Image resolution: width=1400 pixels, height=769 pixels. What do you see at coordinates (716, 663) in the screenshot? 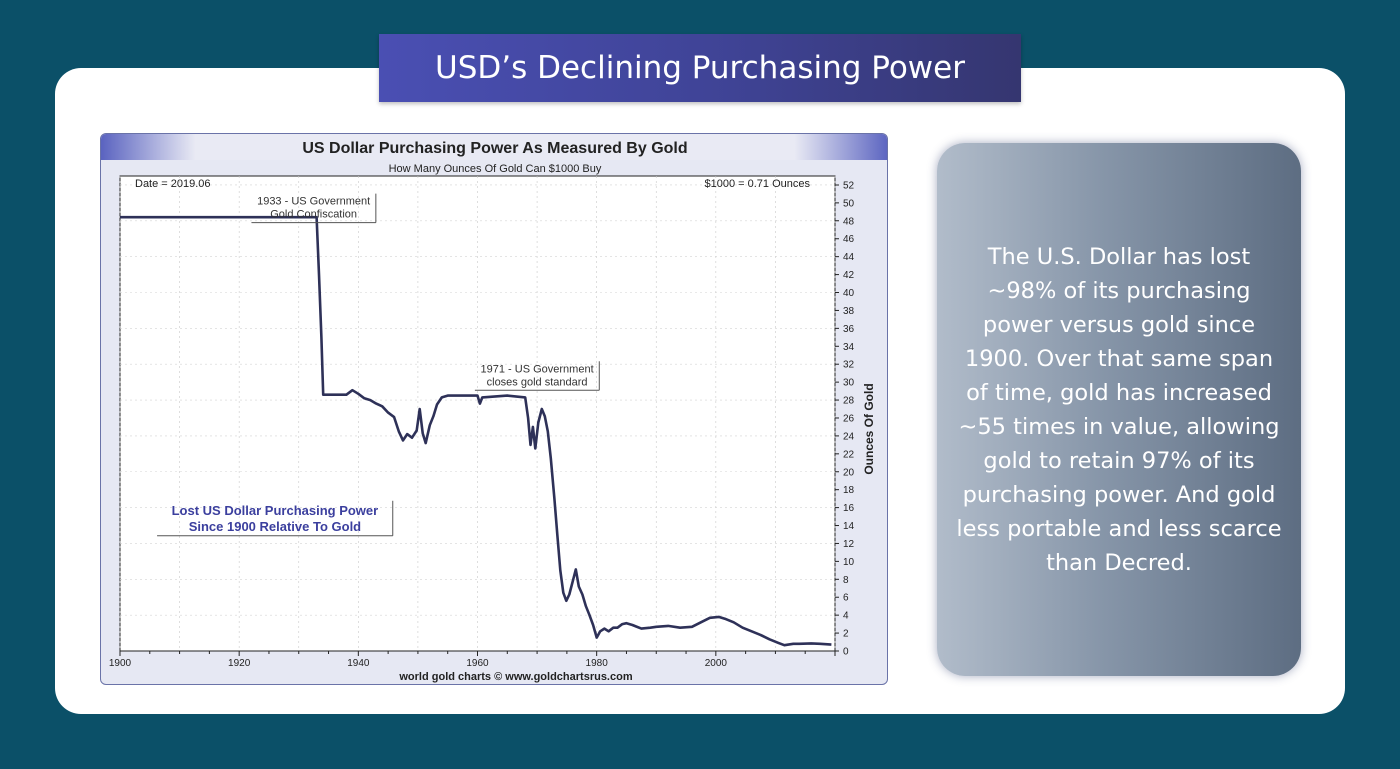
I see `x-tick-label: 2000` at bounding box center [716, 663].